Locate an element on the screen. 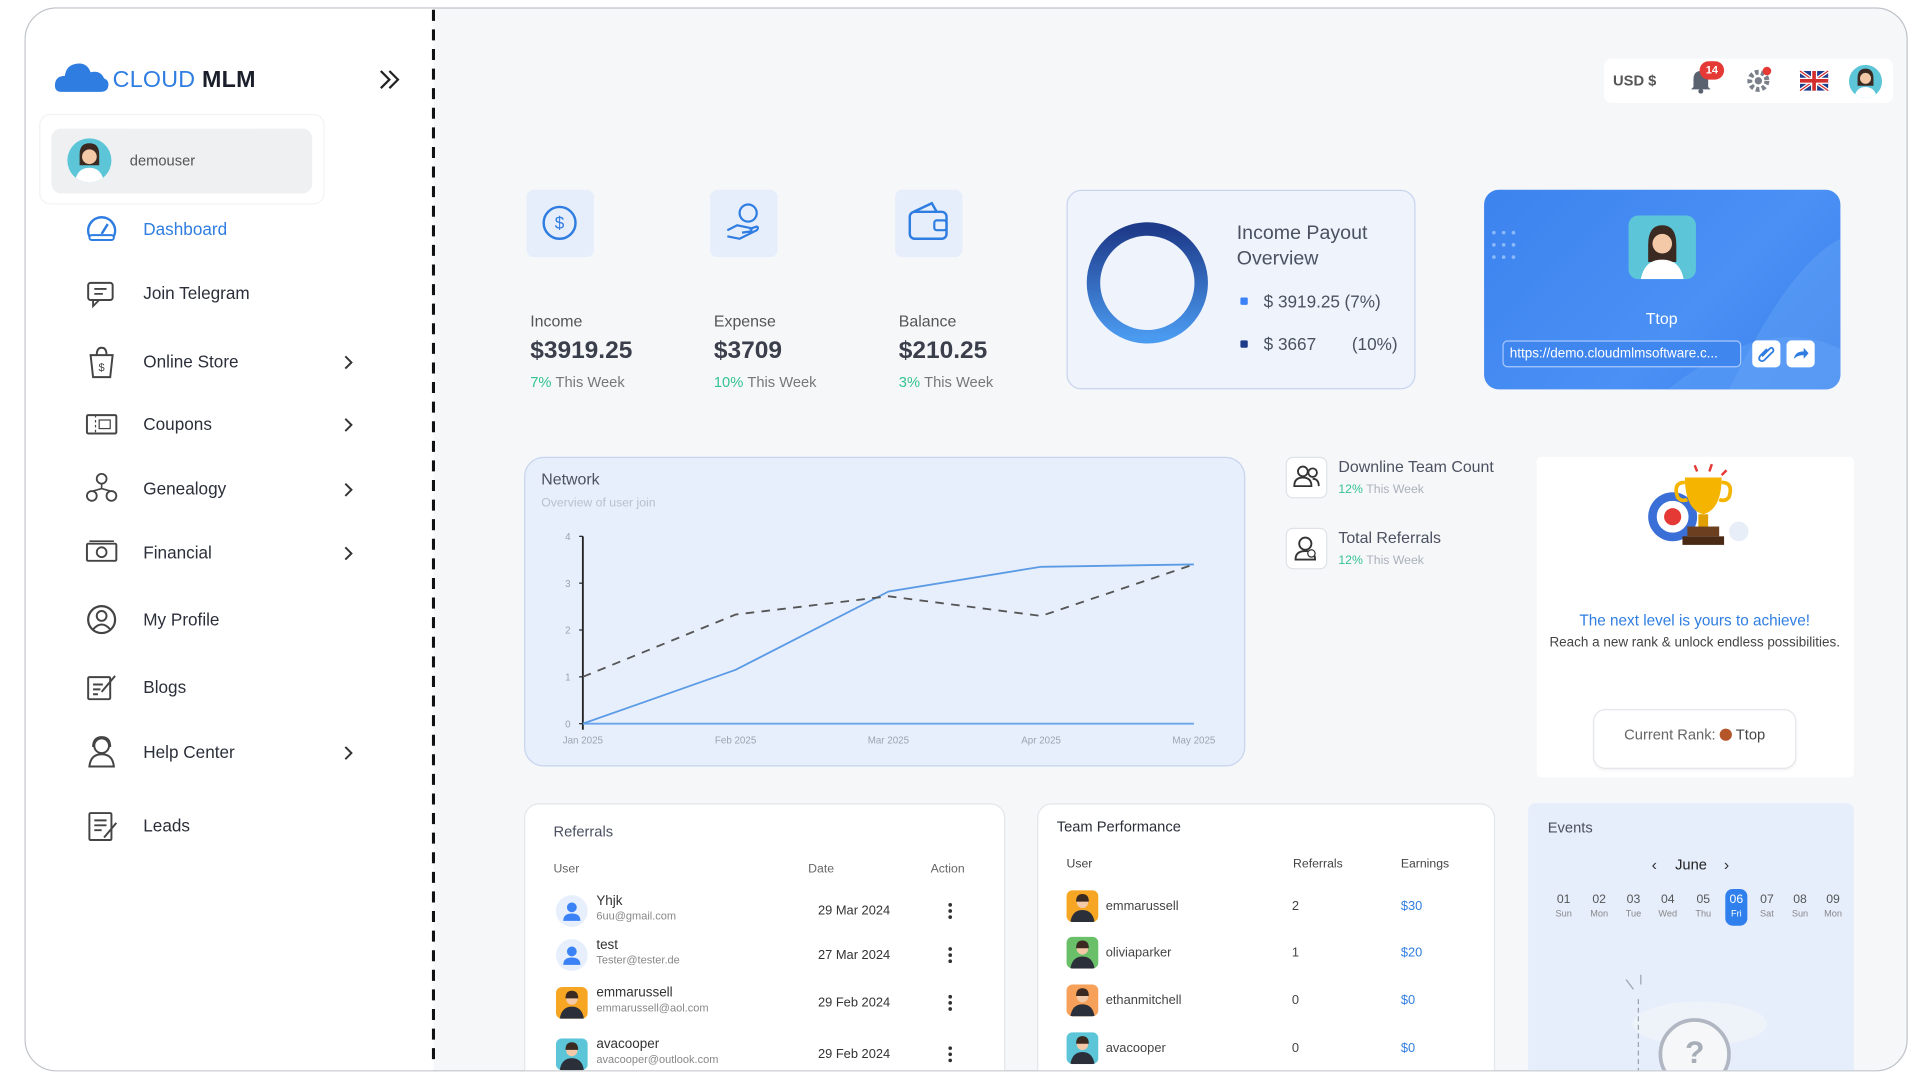 Image resolution: width=1920 pixels, height=1080 pixels. nav-item: Help Center is located at coordinates (189, 752).